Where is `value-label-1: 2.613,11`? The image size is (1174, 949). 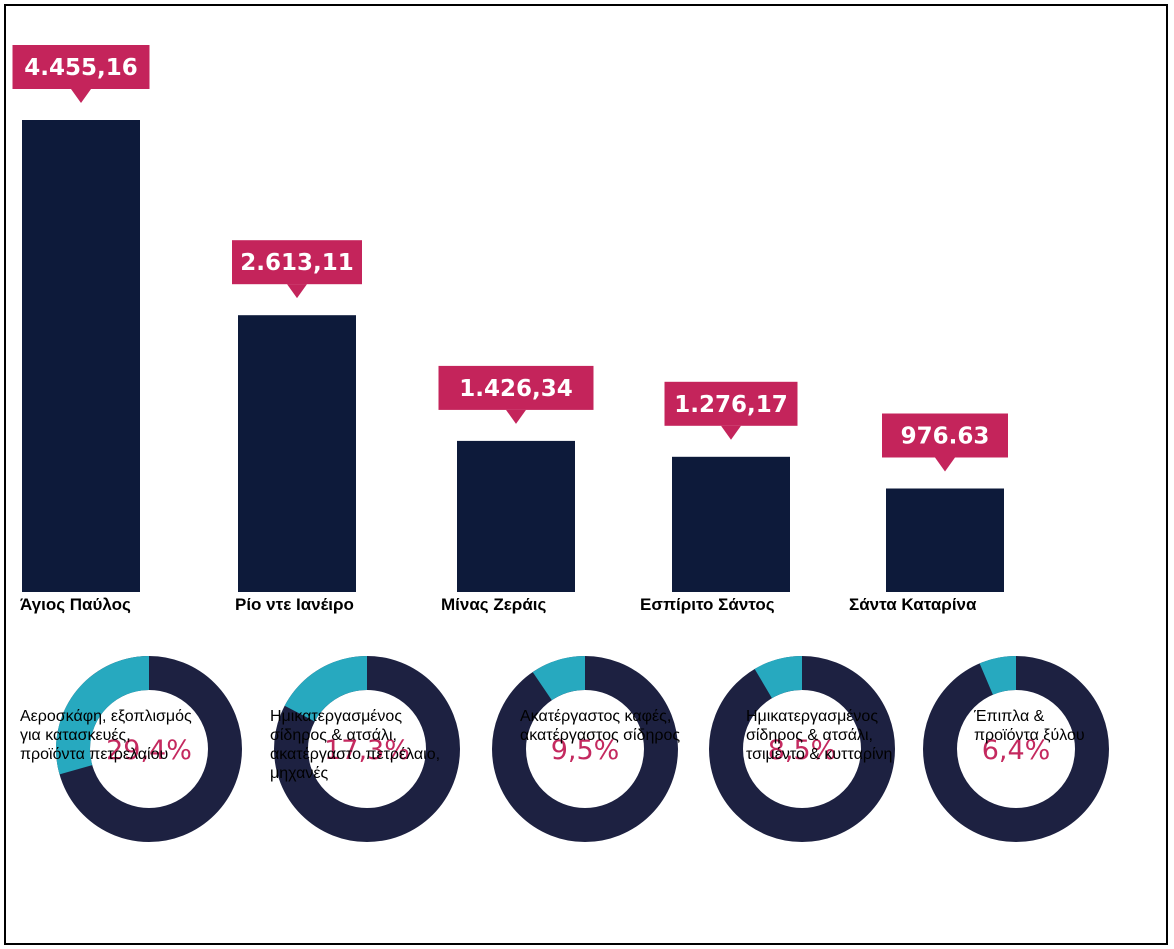 value-label-1: 2.613,11 is located at coordinates (297, 263).